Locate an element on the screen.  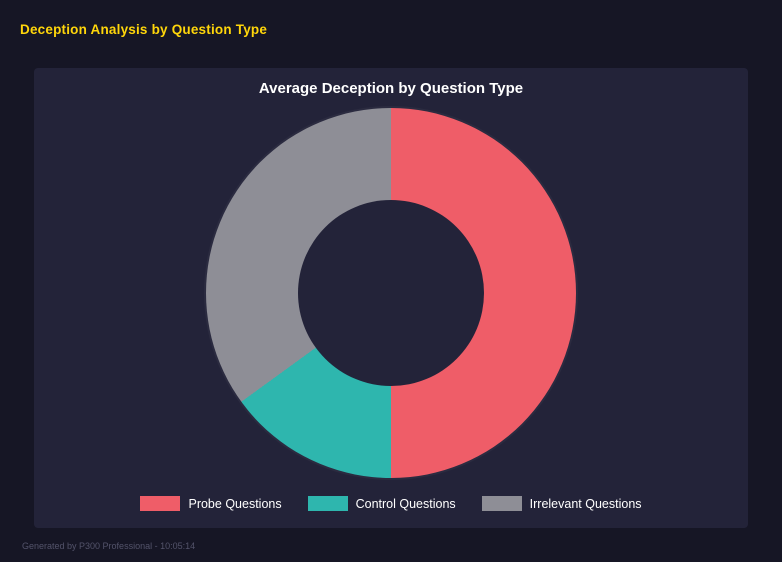
donut-hole is located at coordinates (391, 293).